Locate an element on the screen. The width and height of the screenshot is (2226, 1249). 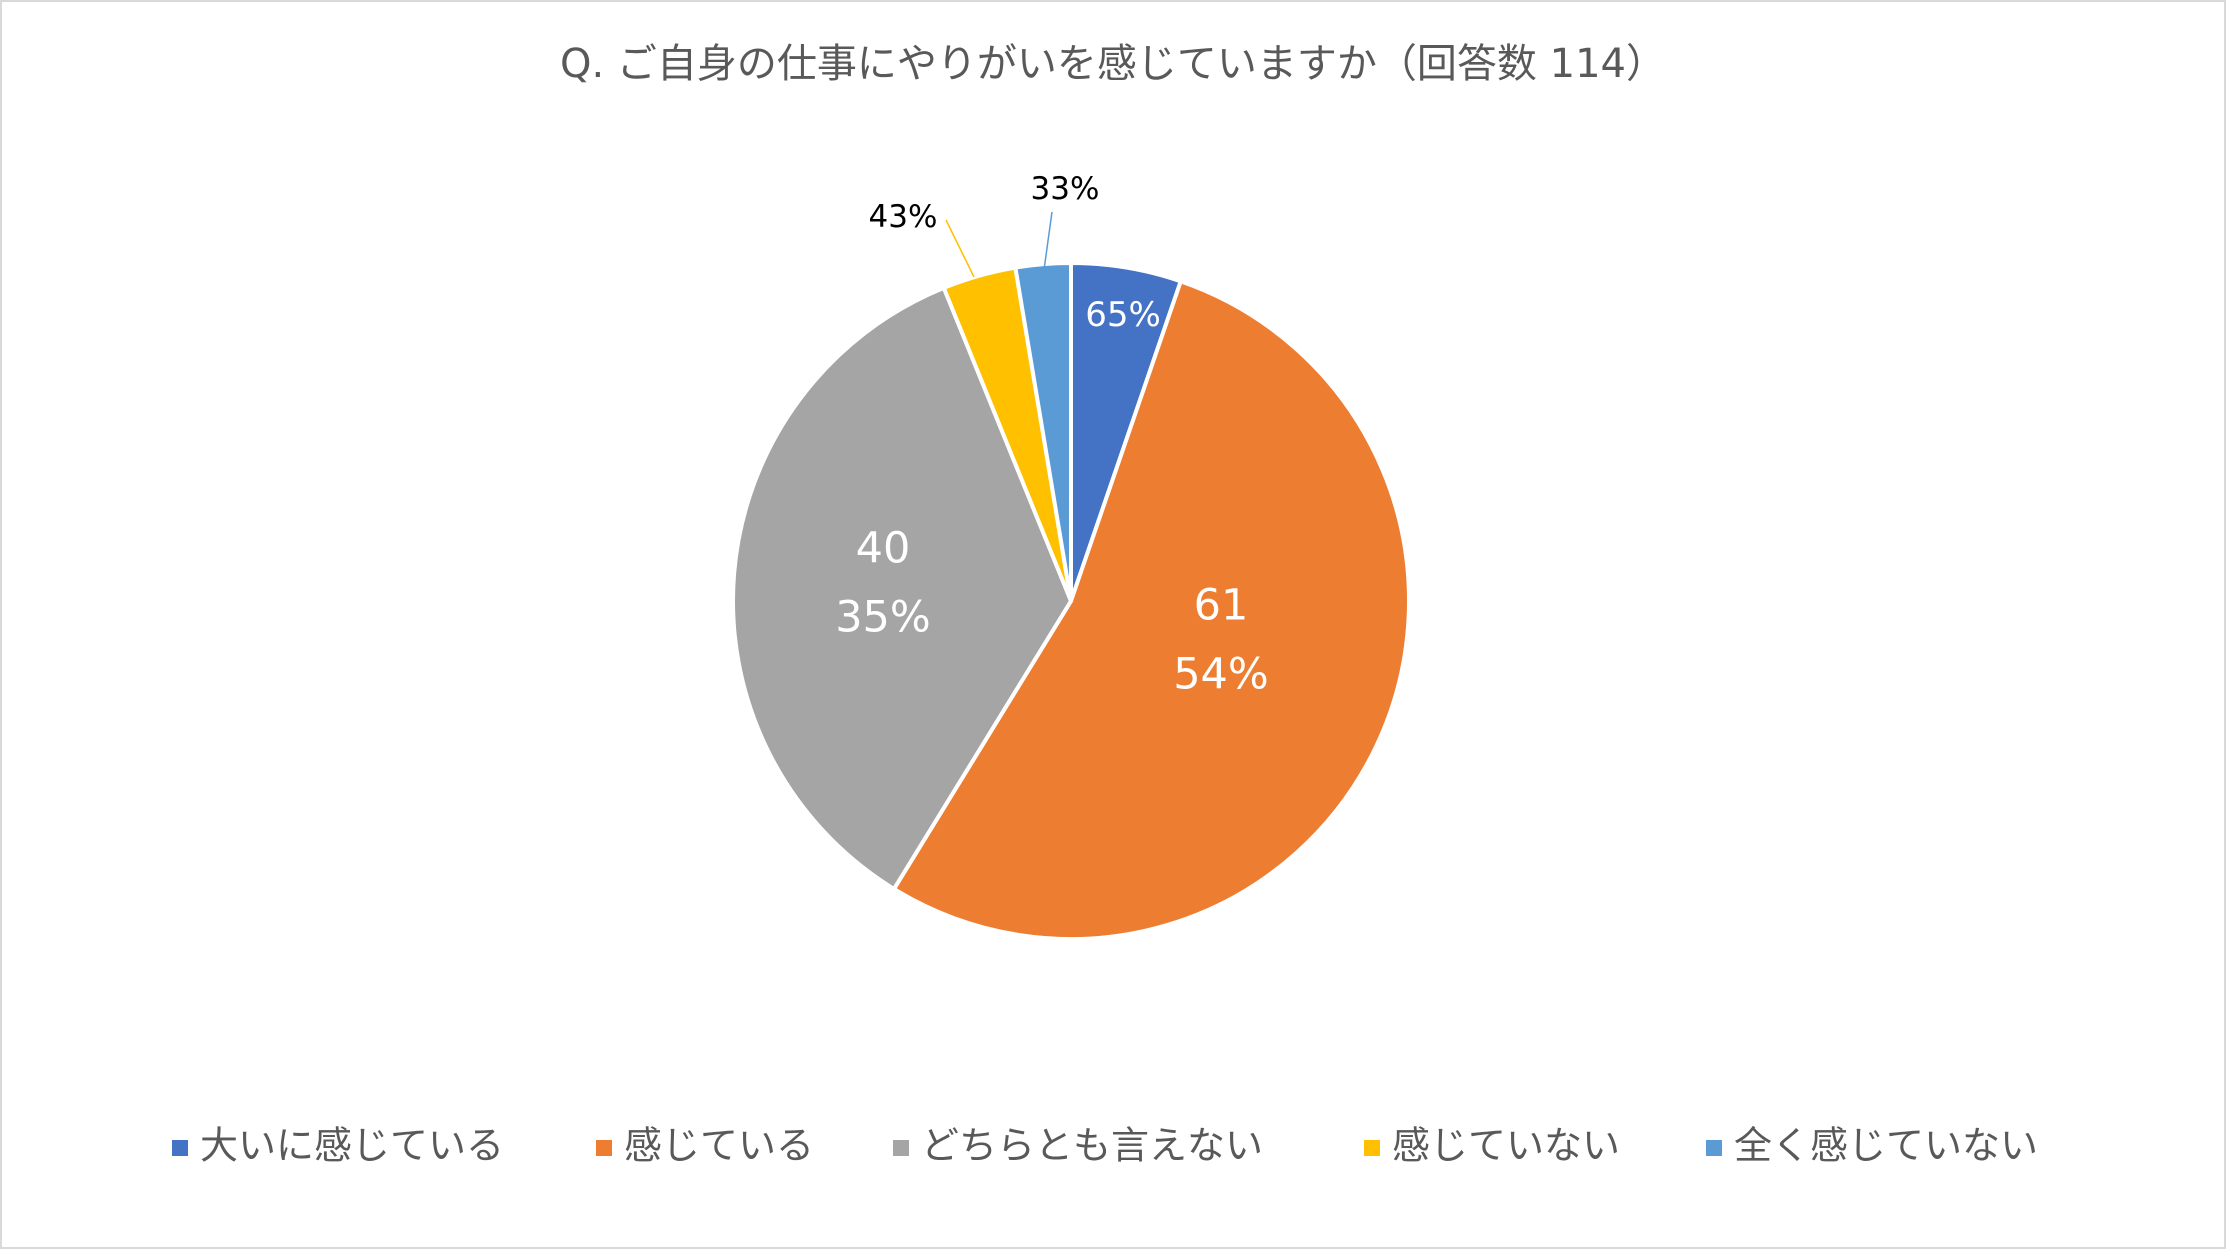
count-label: 4 is located at coordinates (879, 217).